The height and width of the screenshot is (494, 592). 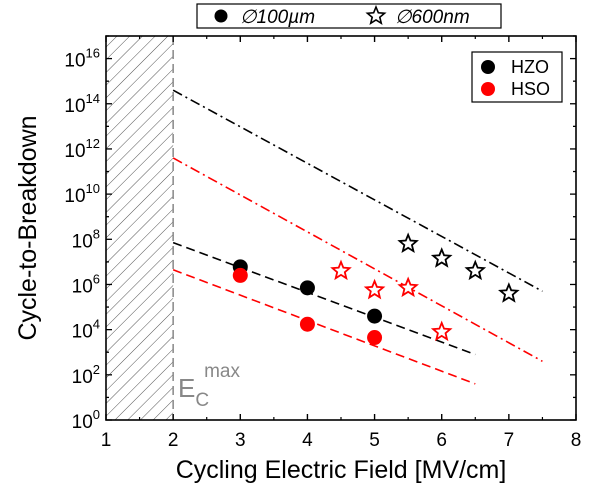 What do you see at coordinates (277, 17) in the screenshot?
I see `top-legend-circle-label: ∅100µm` at bounding box center [277, 17].